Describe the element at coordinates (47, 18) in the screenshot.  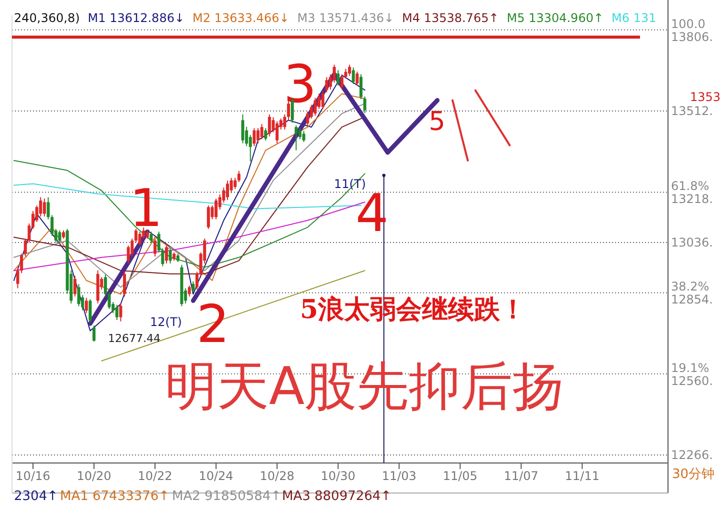
I see `annotation: 240,360,8)` at that location.